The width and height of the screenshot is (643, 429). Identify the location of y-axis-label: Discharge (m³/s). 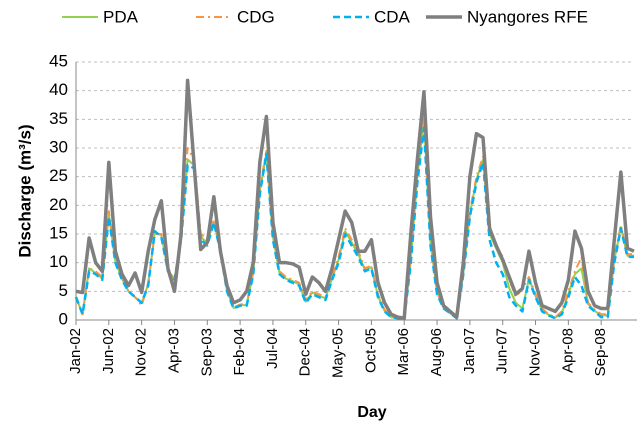
(24, 190).